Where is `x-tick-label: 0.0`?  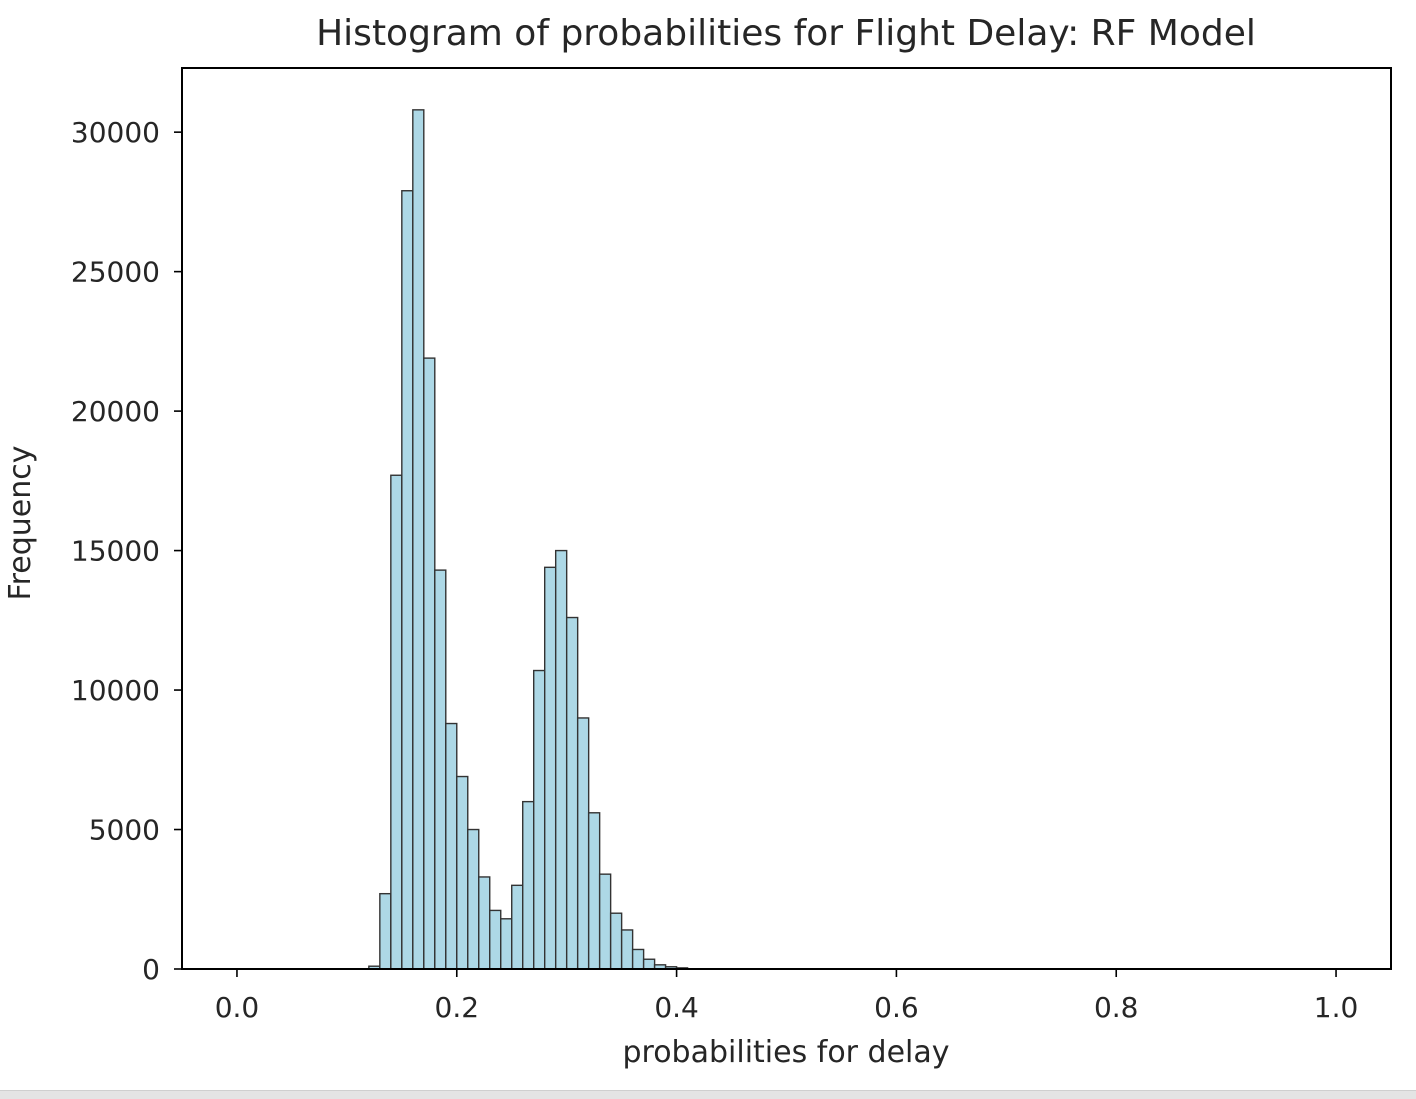 x-tick-label: 0.0 is located at coordinates (237, 1007).